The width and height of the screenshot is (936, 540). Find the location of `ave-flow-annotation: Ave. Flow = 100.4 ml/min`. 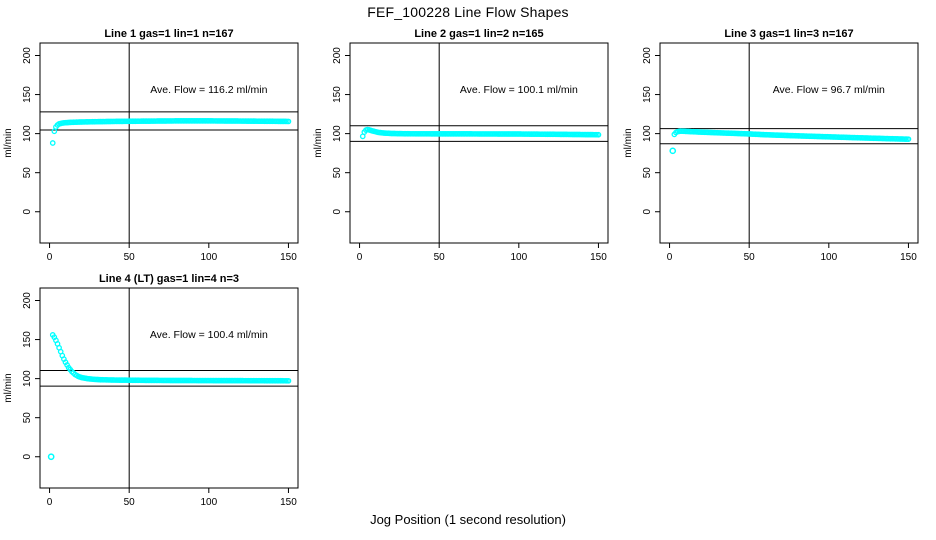

ave-flow-annotation: Ave. Flow = 100.4 ml/min is located at coordinates (209, 335).